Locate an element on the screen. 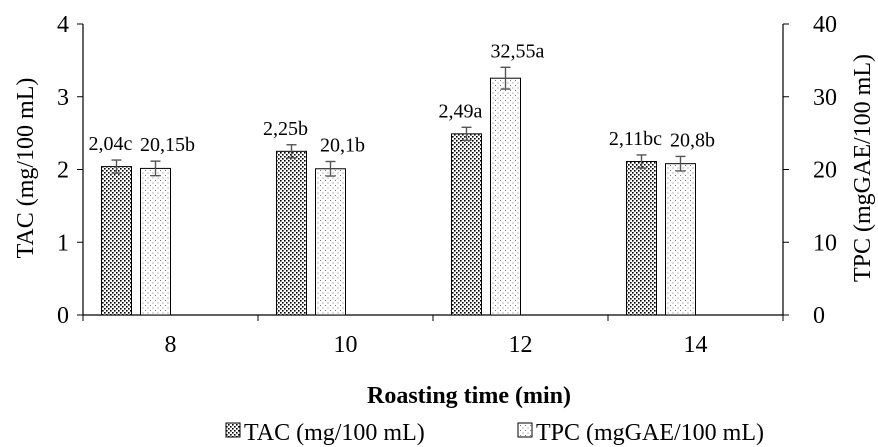 This screenshot has height=447, width=878. right-tick-label: 30 is located at coordinates (825, 98).